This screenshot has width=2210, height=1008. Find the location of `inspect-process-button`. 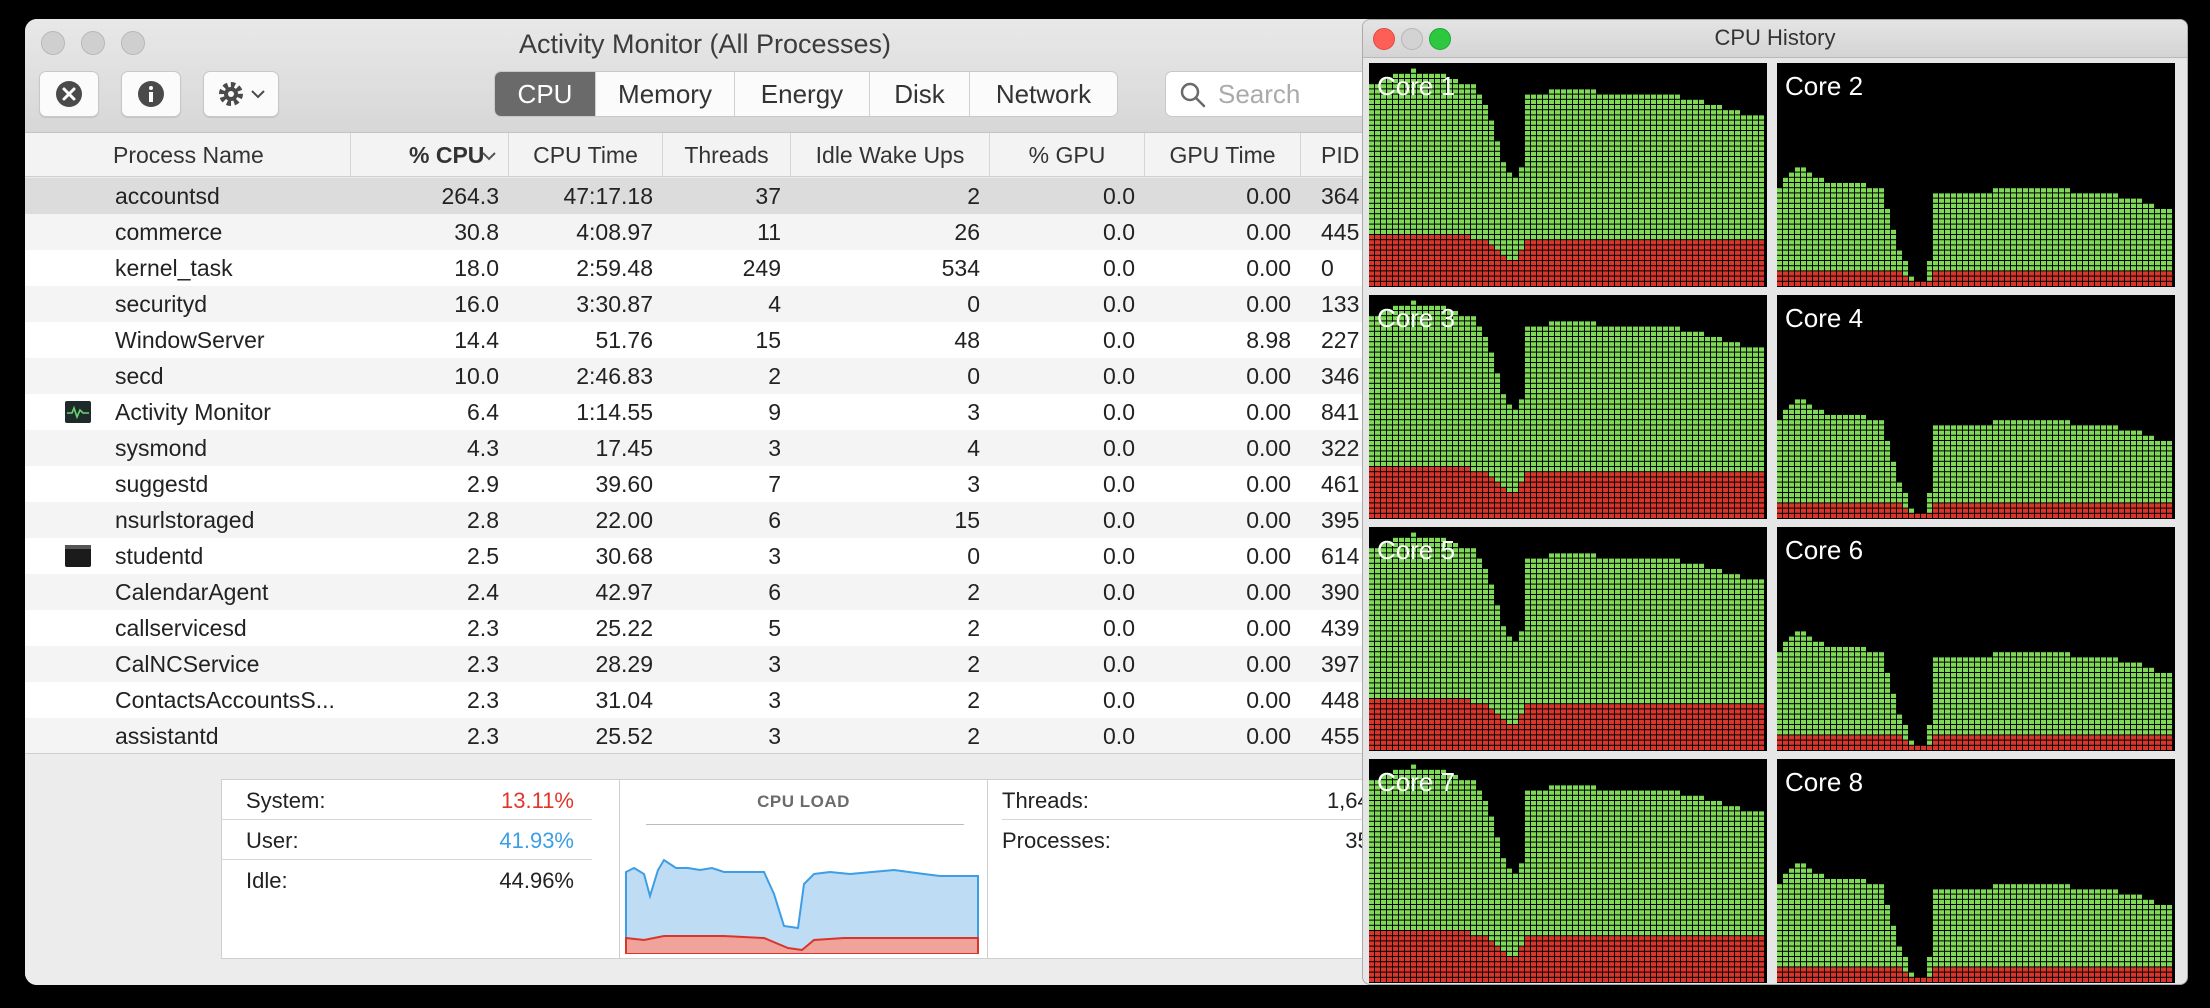

inspect-process-button is located at coordinates (151, 94).